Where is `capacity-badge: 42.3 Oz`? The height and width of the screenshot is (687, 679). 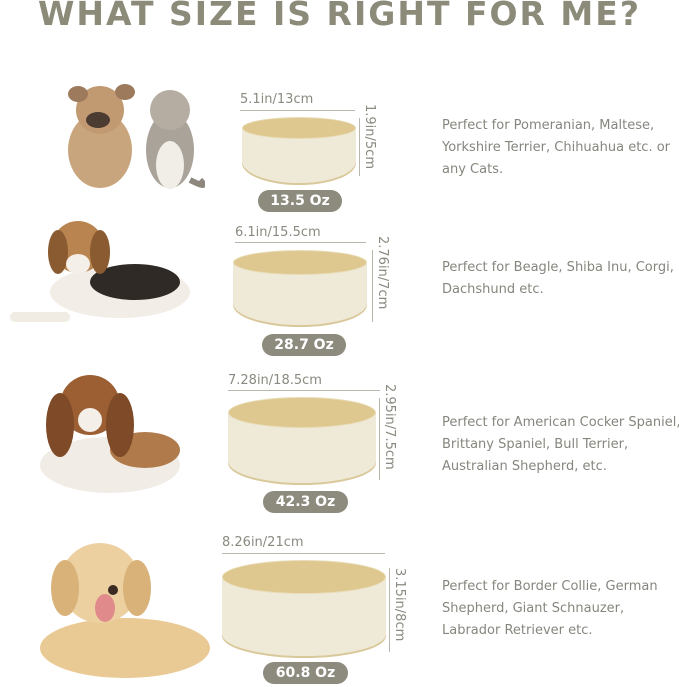
capacity-badge: 42.3 Oz is located at coordinates (305, 502).